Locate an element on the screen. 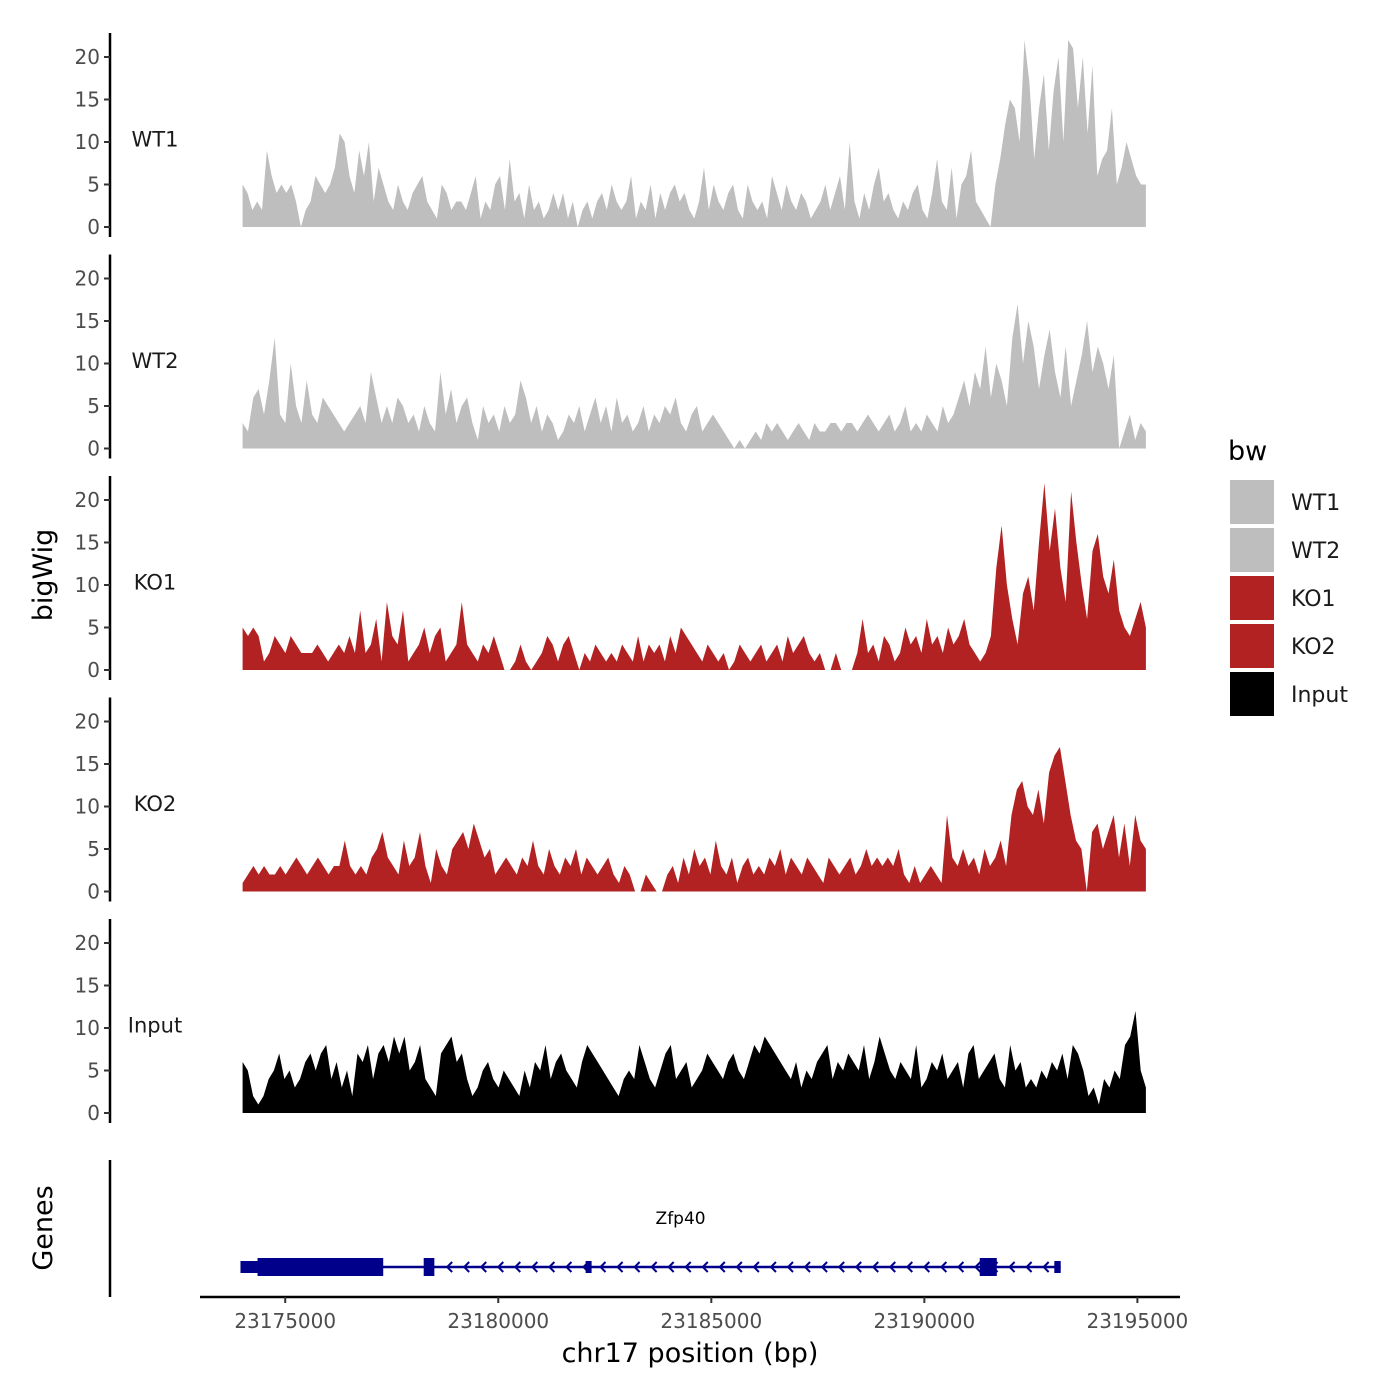 Image resolution: width=1400 pixels, height=1400 pixels. legend-label-wt1: WT1 is located at coordinates (1315, 503).